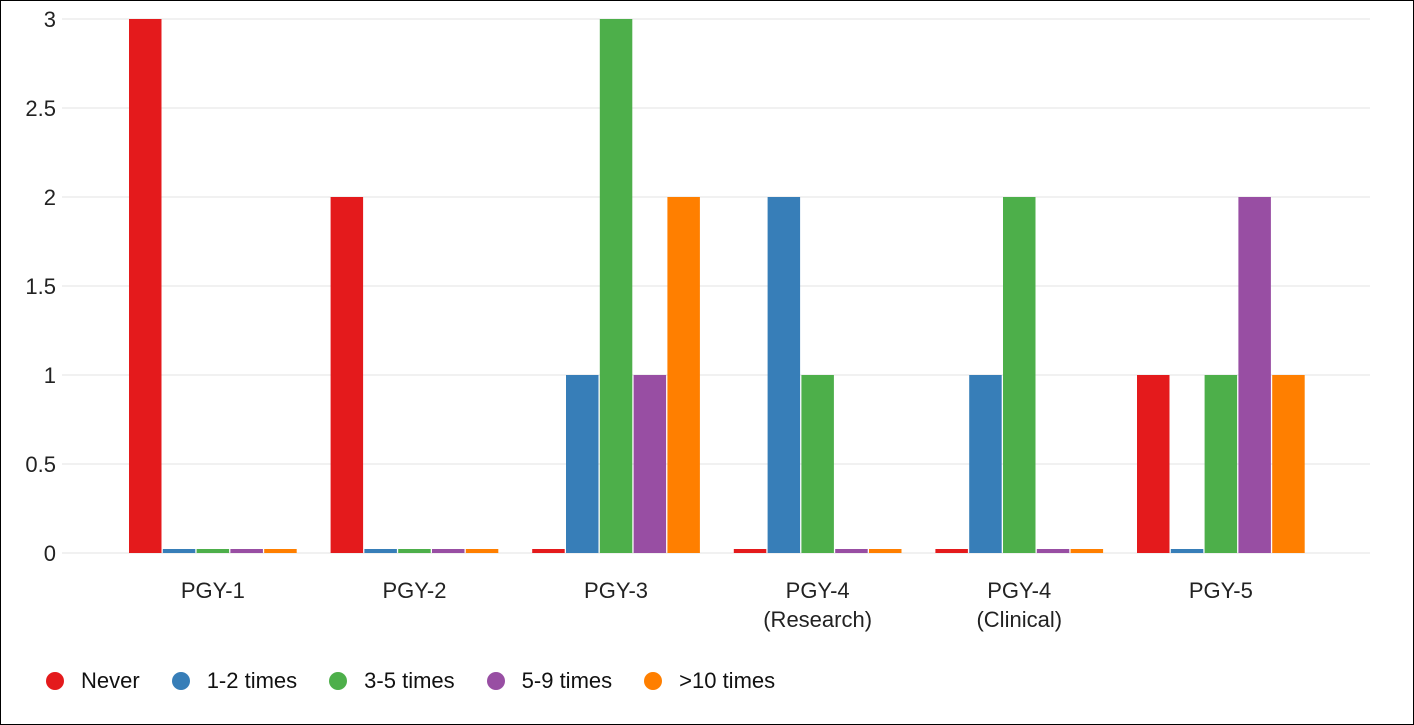 This screenshot has width=1414, height=725. I want to click on x-tick-label: PGY-3, so click(616, 590).